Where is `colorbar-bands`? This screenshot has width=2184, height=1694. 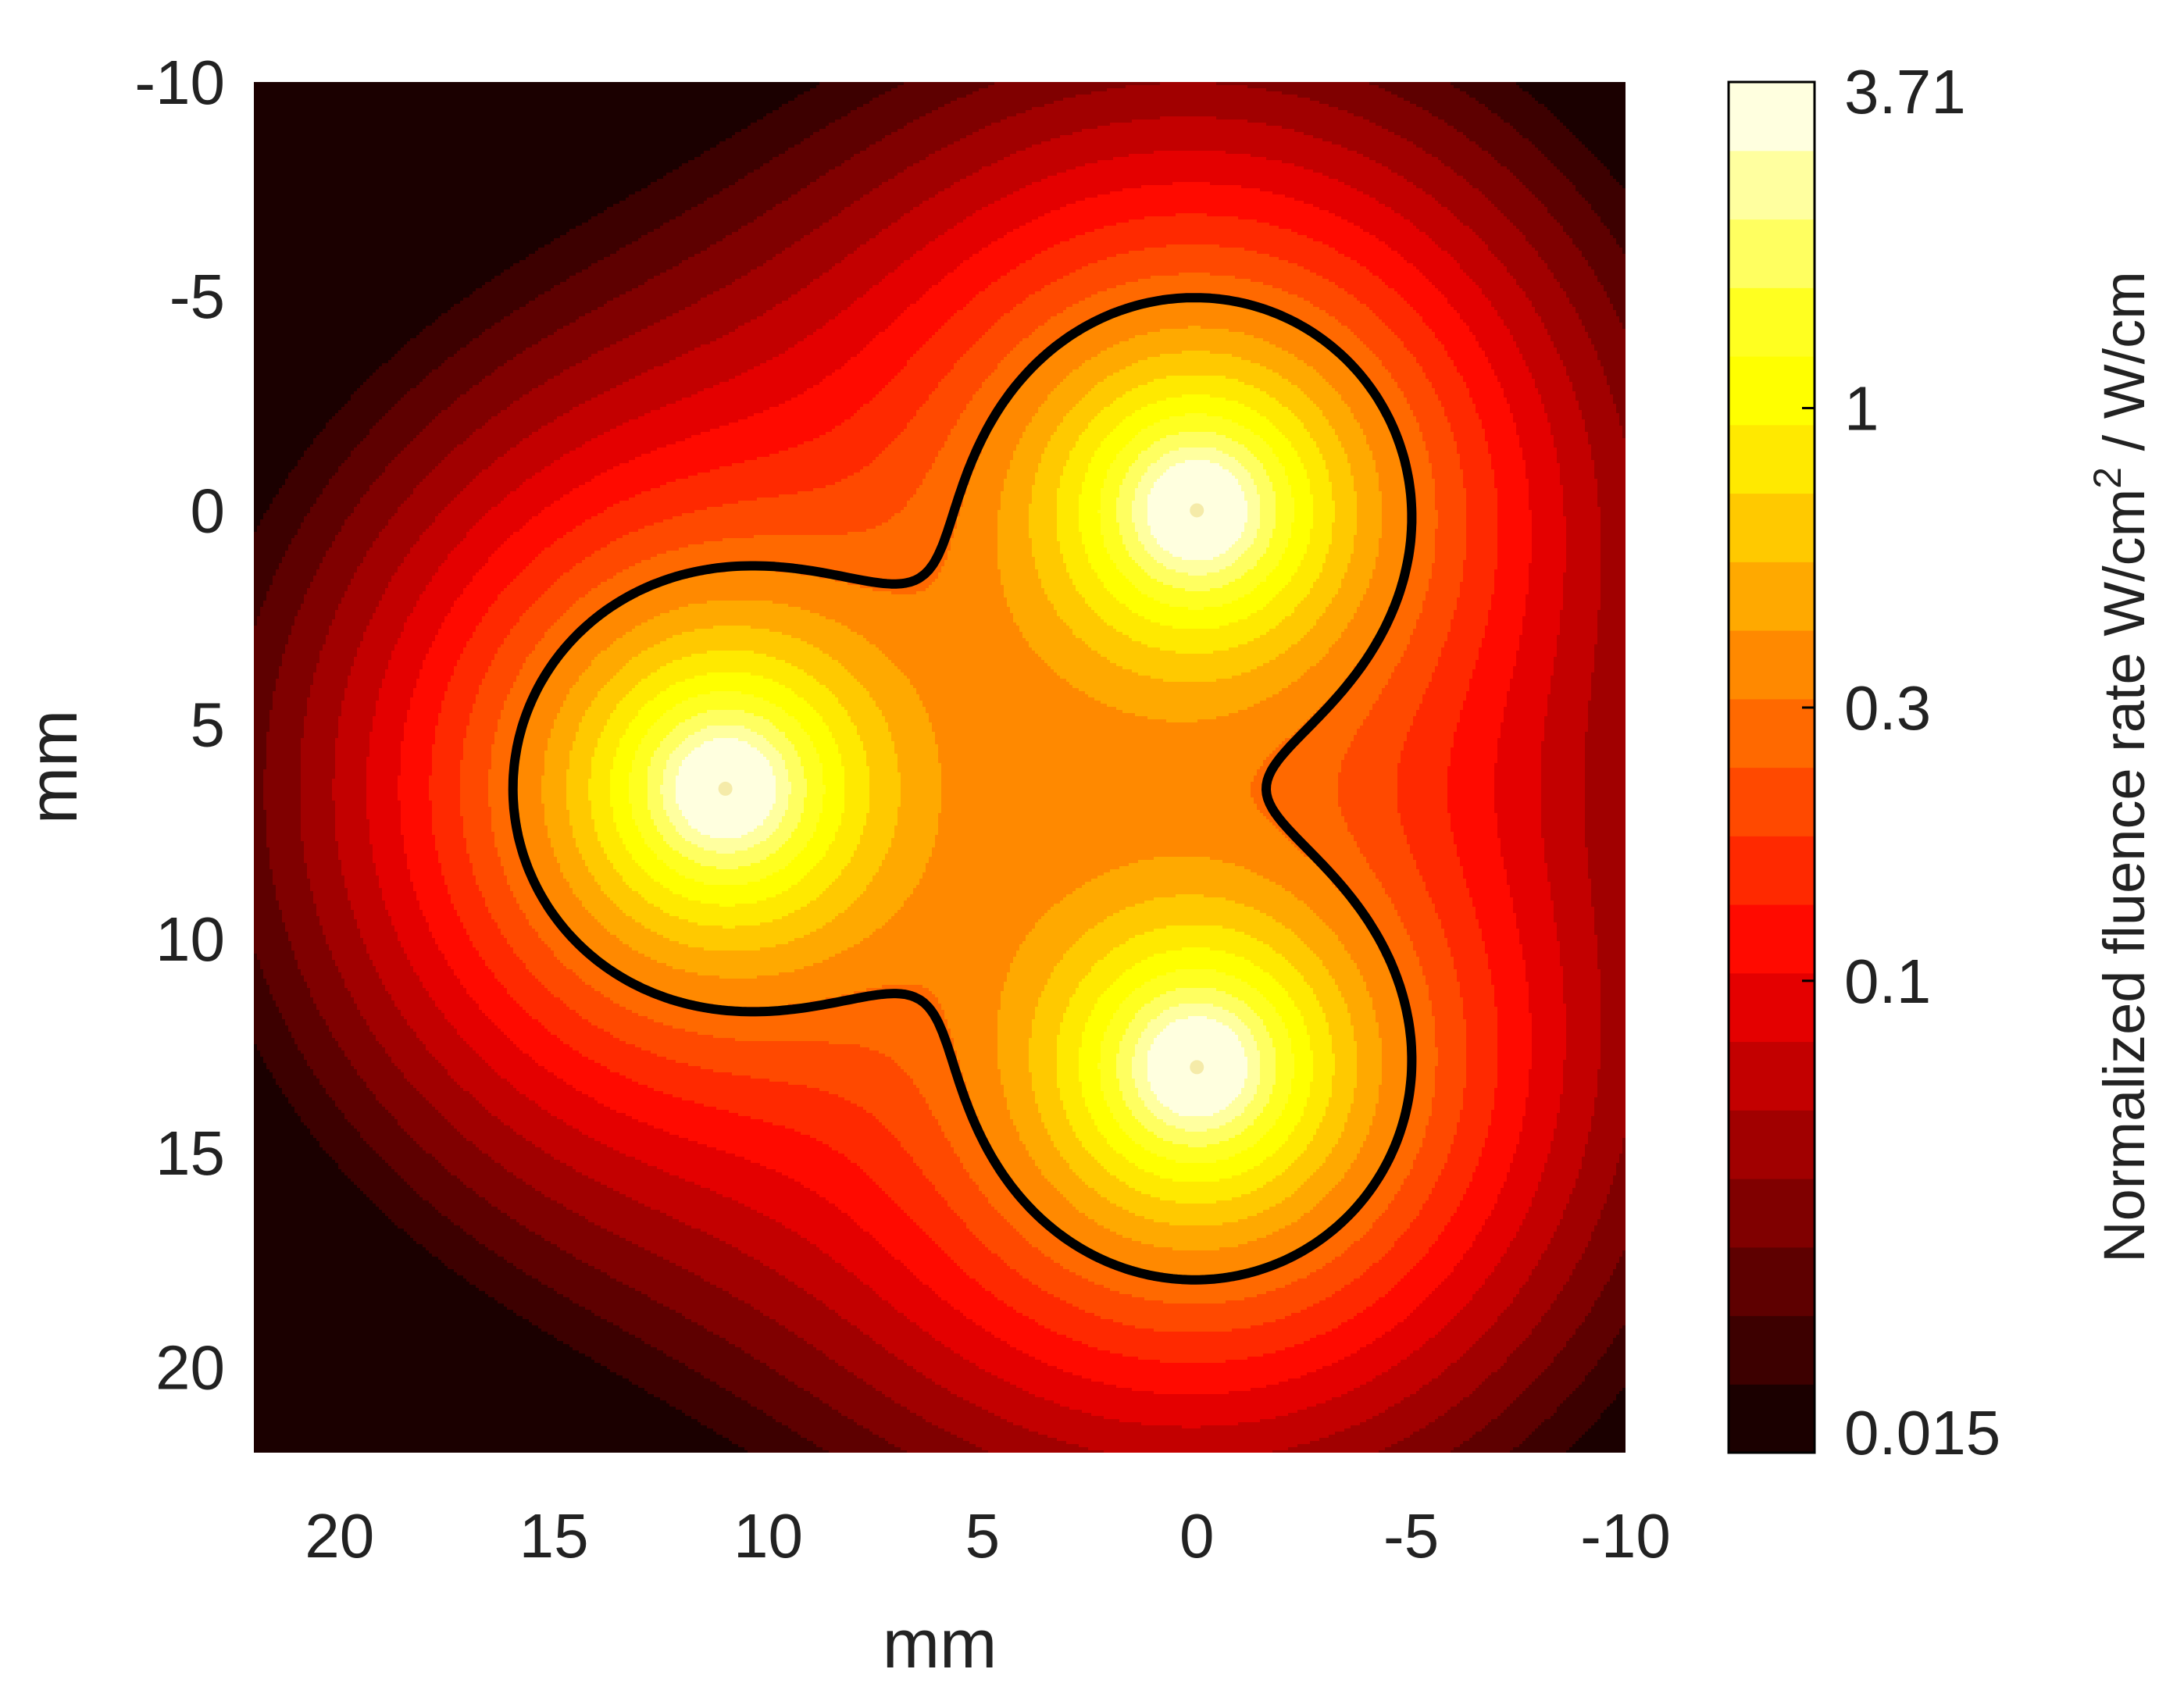
colorbar-bands is located at coordinates (1772, 767).